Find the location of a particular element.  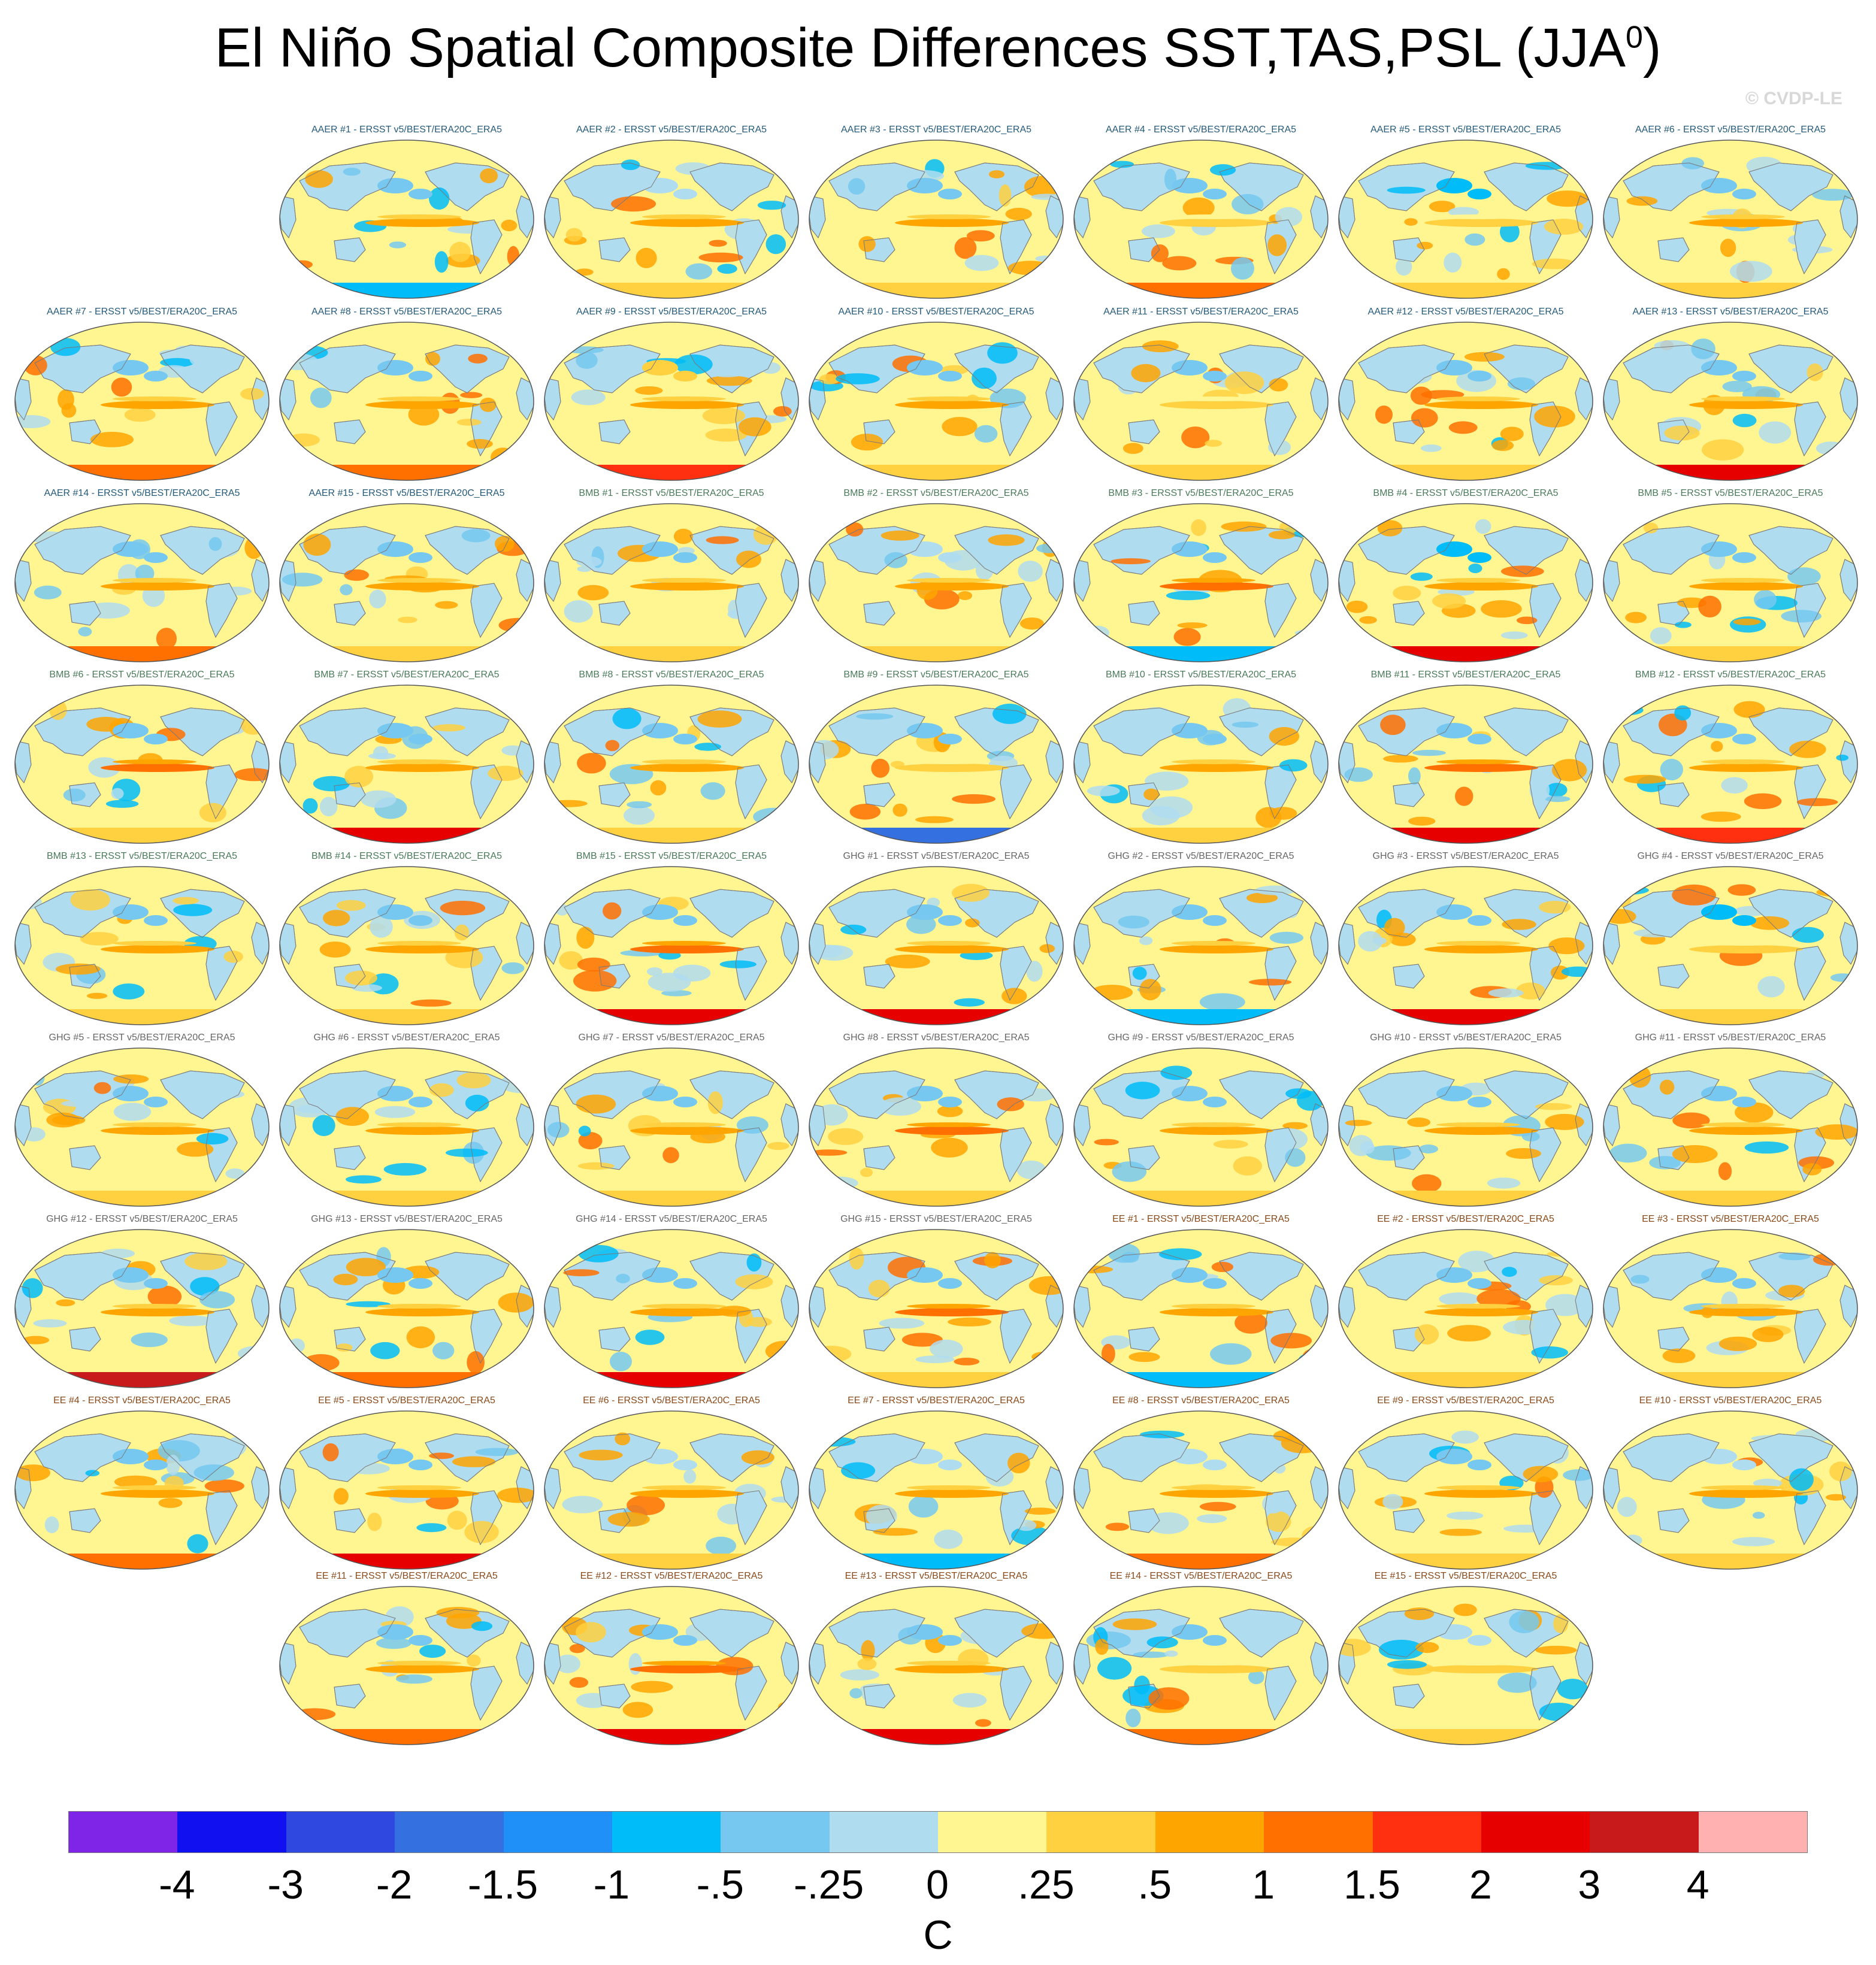

map-panel-label: BMB #5 - ERSST v5/BEST/ERA20C_ERA5 is located at coordinates (1730, 493).